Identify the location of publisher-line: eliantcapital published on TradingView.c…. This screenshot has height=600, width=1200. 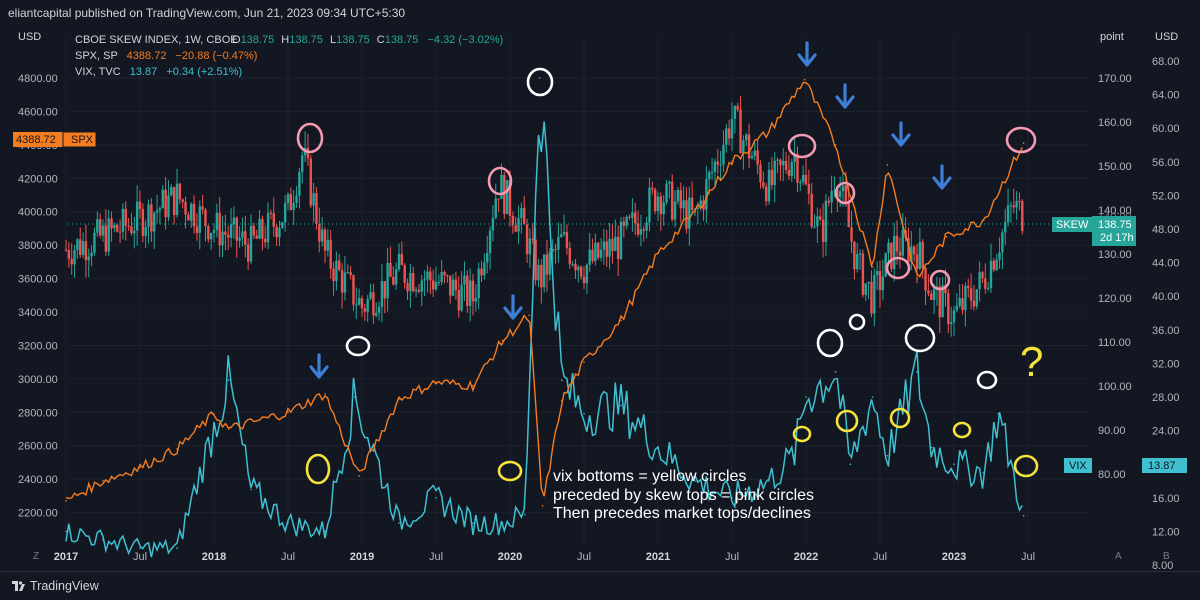
(207, 13).